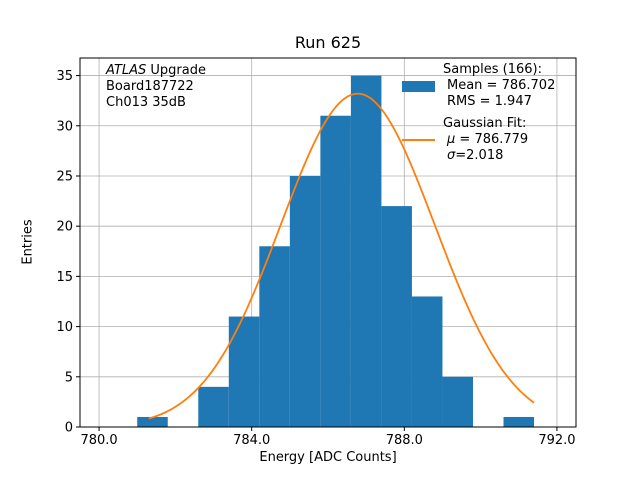 This screenshot has height=480, width=640. I want to click on y-tick-label: 10, so click(64, 327).